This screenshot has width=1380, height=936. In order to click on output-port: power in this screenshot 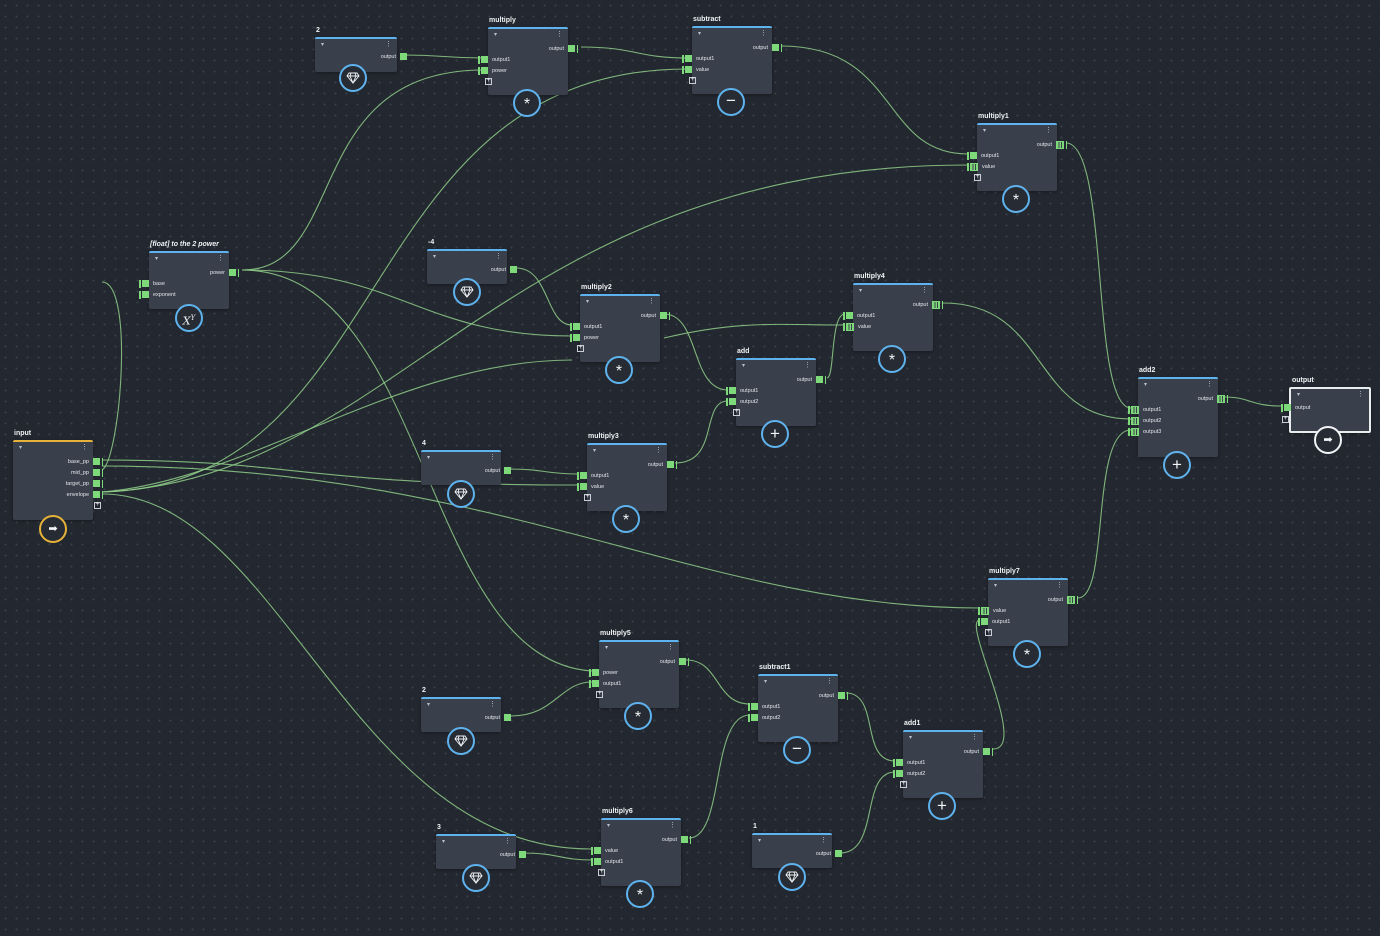, I will do `click(224, 273)`.